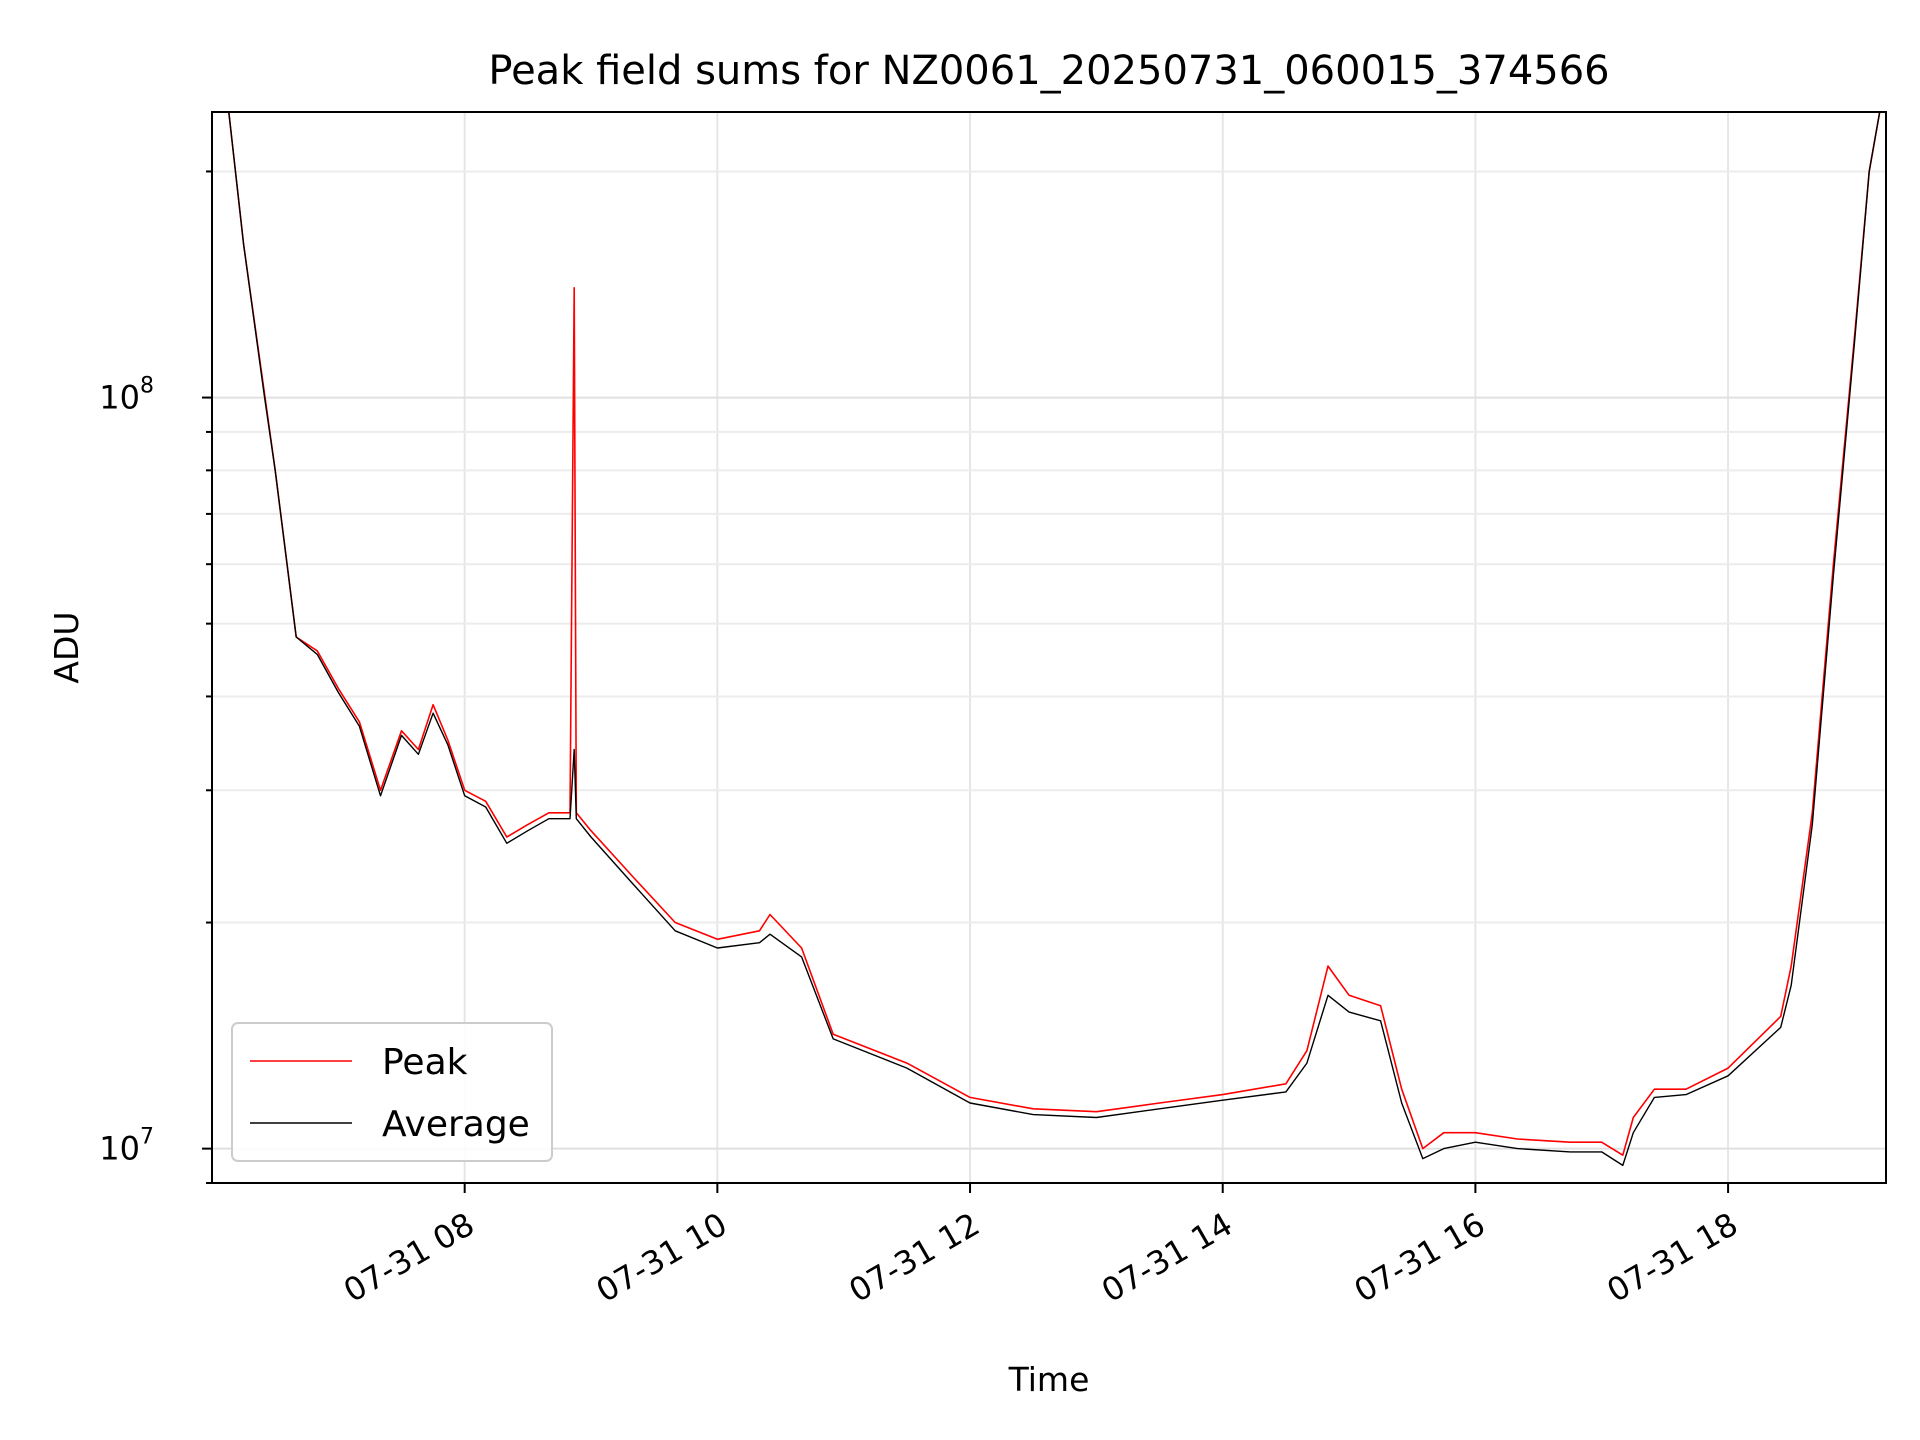 The height and width of the screenshot is (1440, 1920). I want to click on legend-label-average: Average, so click(456, 1124).